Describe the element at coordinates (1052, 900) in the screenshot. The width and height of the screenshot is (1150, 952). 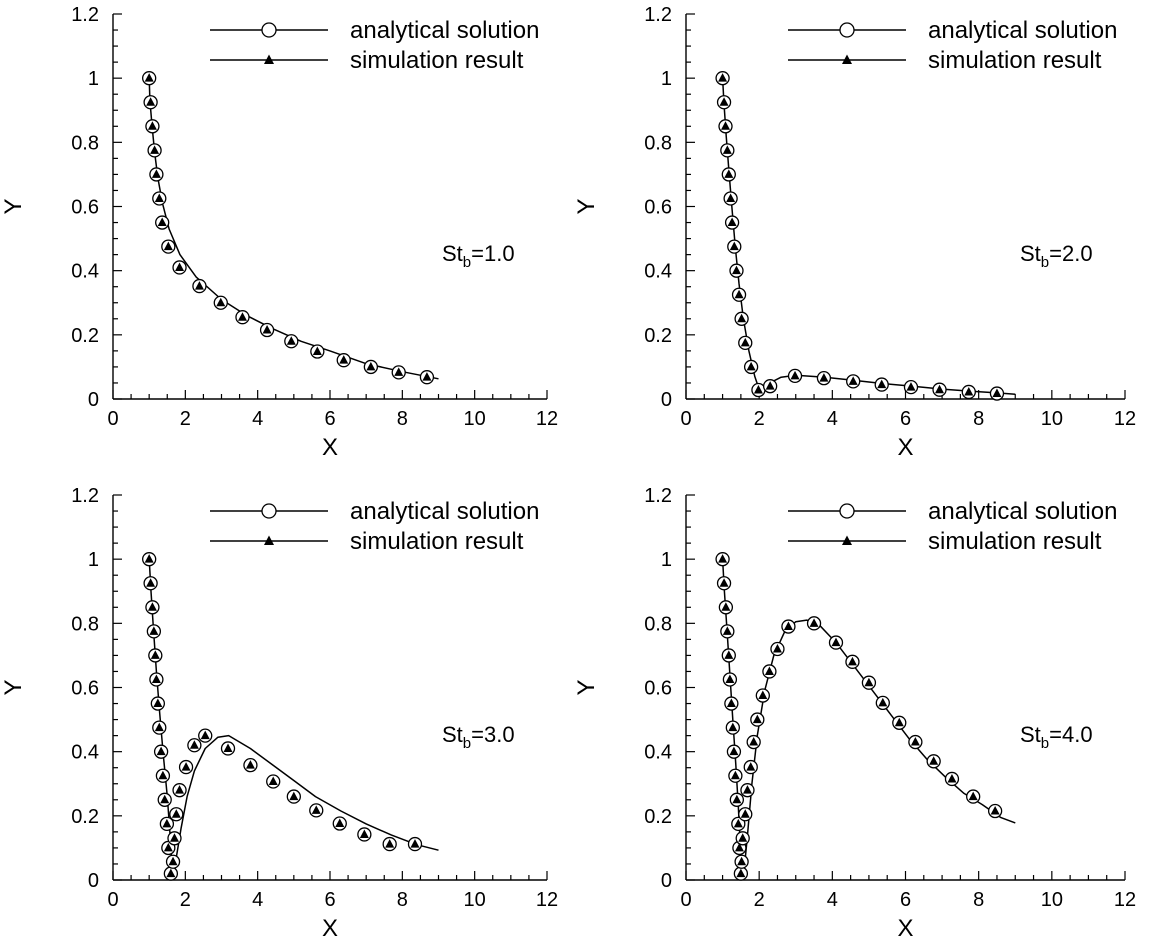
I see `x-tick-label: 10` at that location.